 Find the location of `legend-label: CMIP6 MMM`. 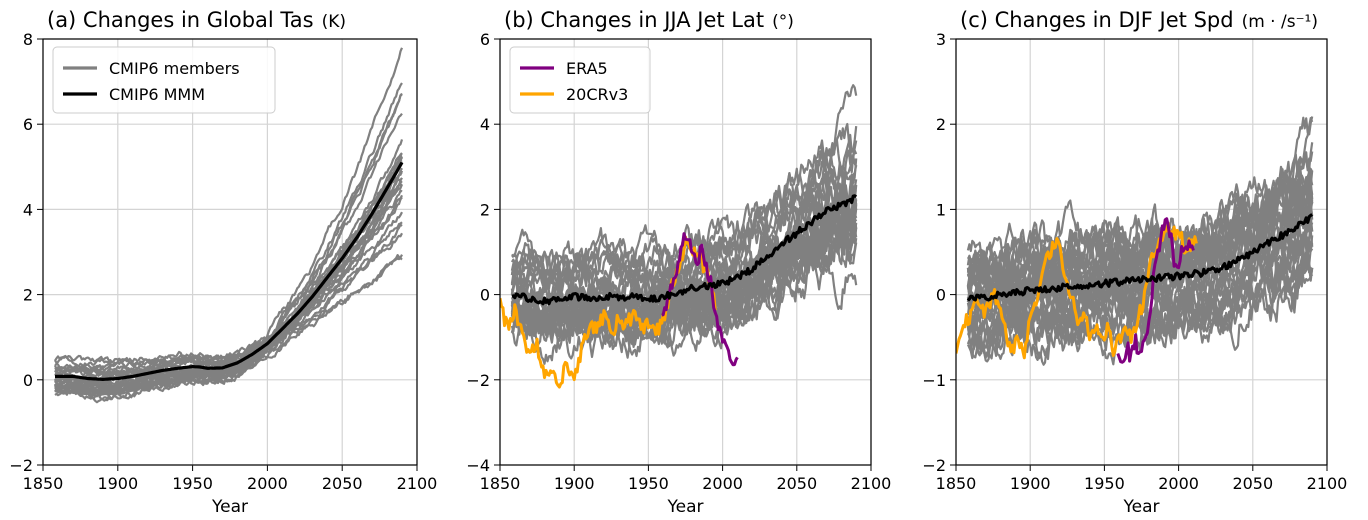

legend-label: CMIP6 MMM is located at coordinates (157, 94).